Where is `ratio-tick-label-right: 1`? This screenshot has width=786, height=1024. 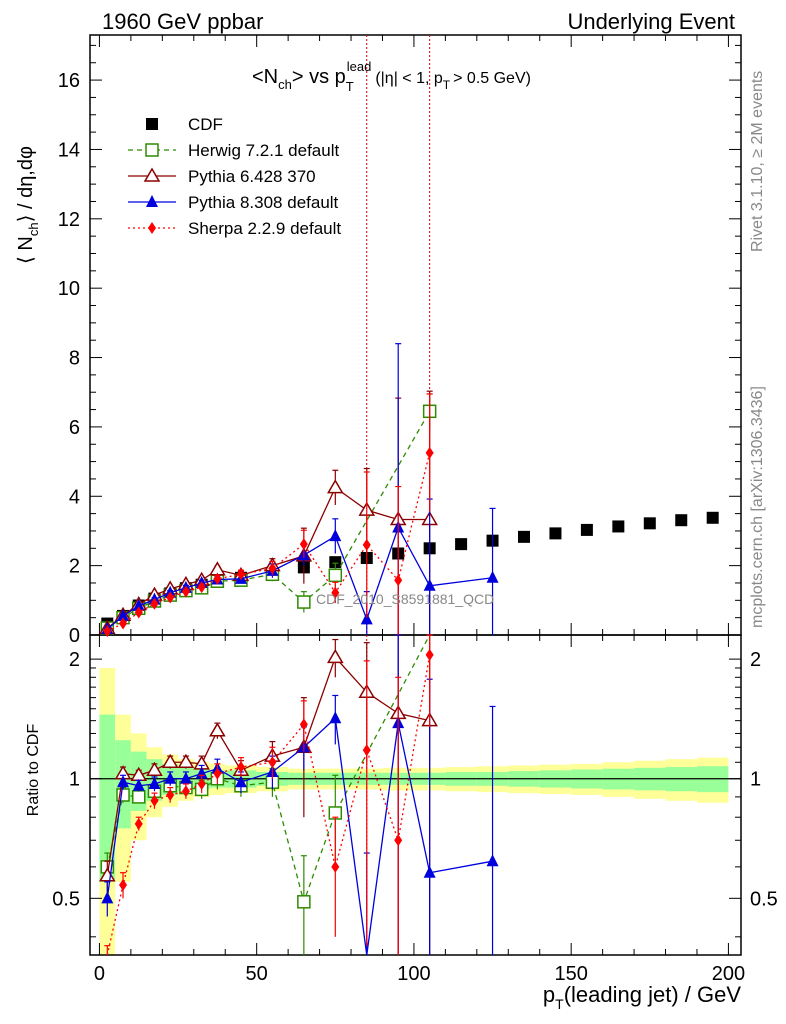
ratio-tick-label-right: 1 is located at coordinates (755, 780).